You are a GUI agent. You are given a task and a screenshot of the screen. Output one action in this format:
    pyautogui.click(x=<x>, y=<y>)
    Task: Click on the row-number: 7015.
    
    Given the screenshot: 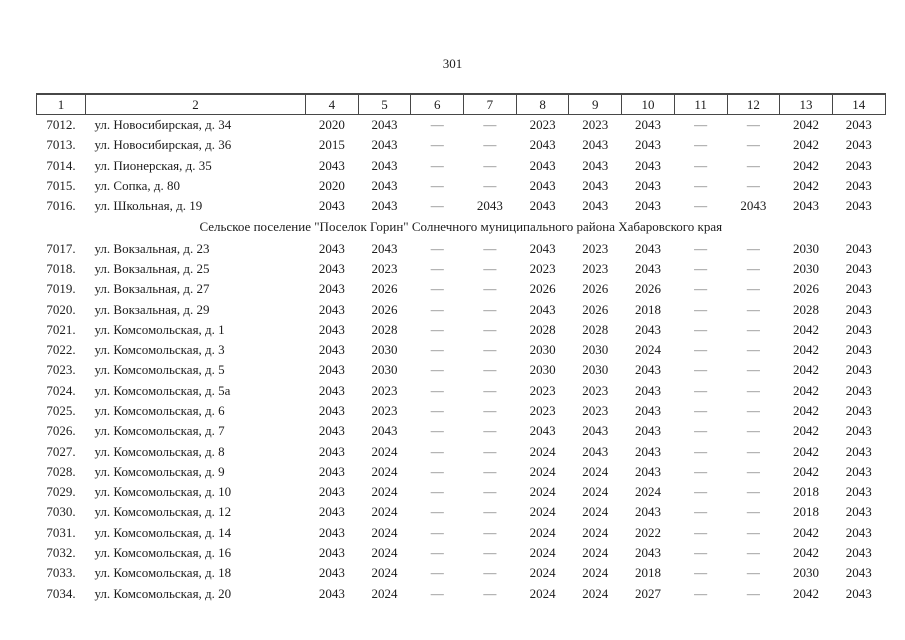 What is the action you would take?
    pyautogui.click(x=61, y=186)
    